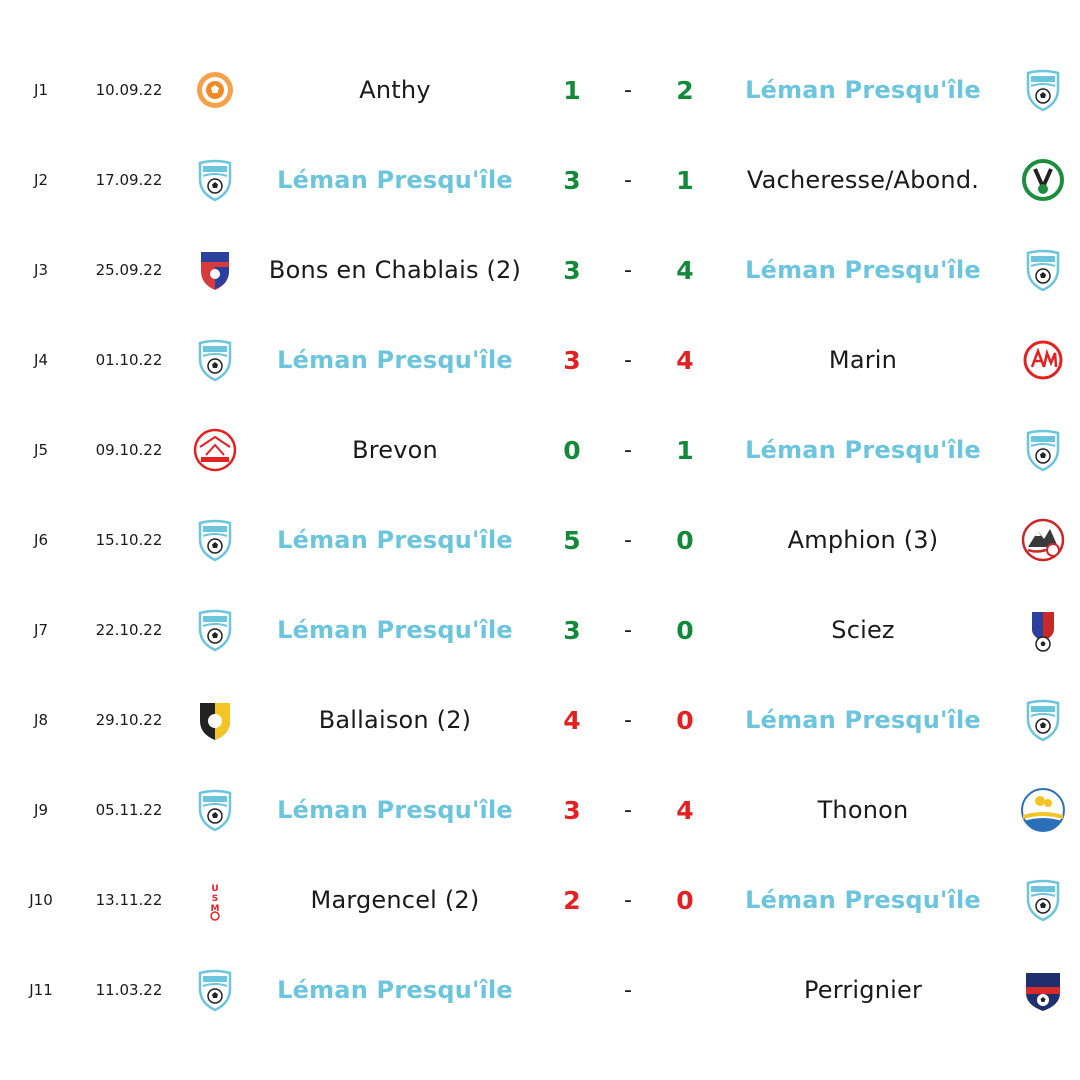 The image size is (1080, 1080). What do you see at coordinates (395, 720) in the screenshot?
I see `home-team: Ballaison (2)` at bounding box center [395, 720].